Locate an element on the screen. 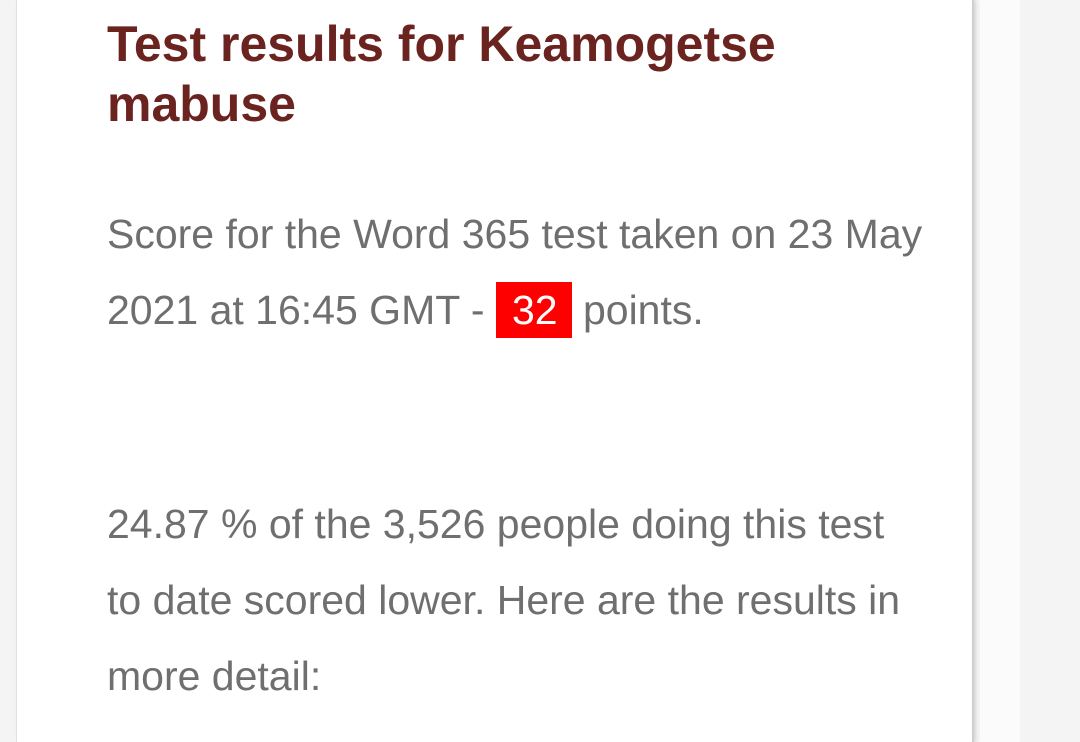  score-badge: 32 is located at coordinates (533, 310).